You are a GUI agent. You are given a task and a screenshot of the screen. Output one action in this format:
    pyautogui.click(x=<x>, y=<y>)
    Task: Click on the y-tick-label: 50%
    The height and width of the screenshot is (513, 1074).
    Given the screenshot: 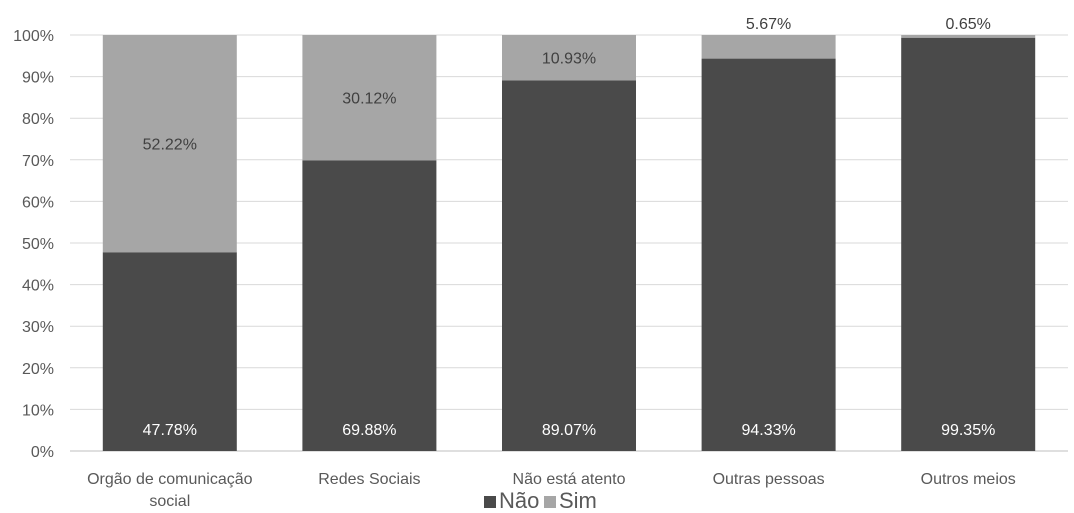 What is the action you would take?
    pyautogui.click(x=38, y=244)
    